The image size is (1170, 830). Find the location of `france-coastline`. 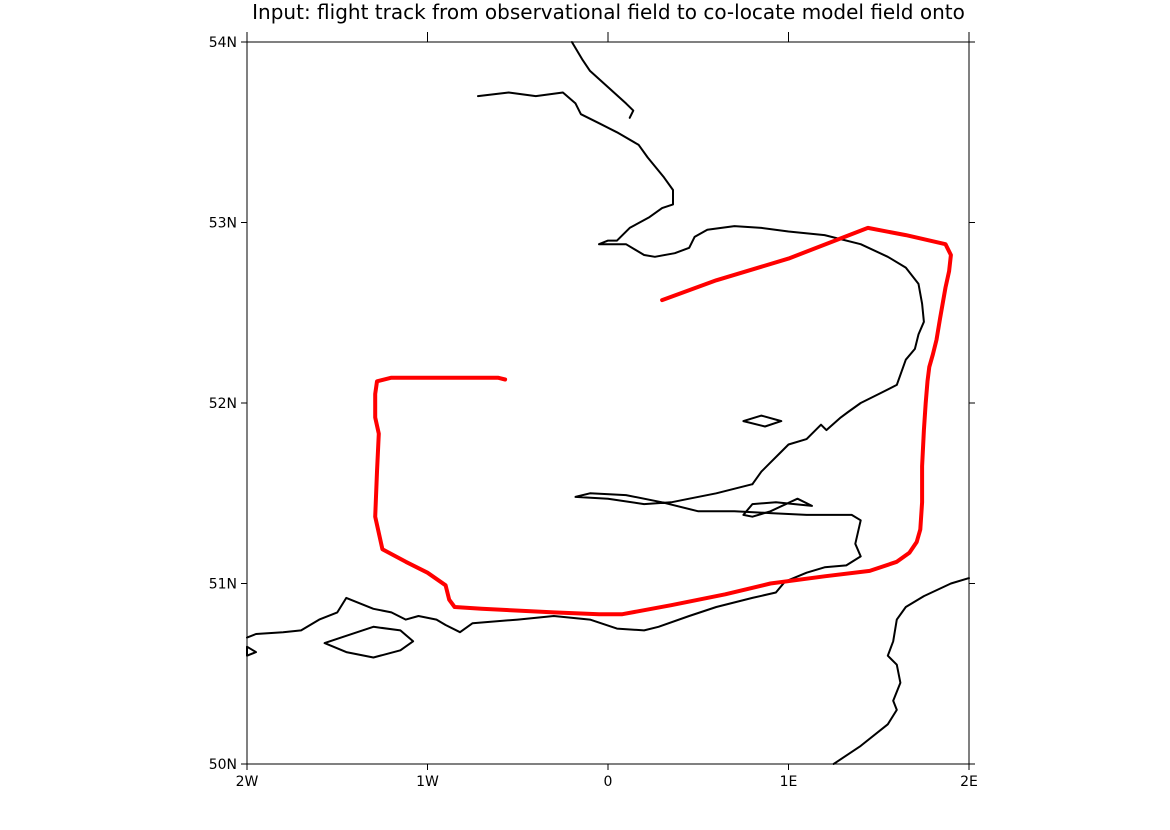

france-coastline is located at coordinates (901, 671).